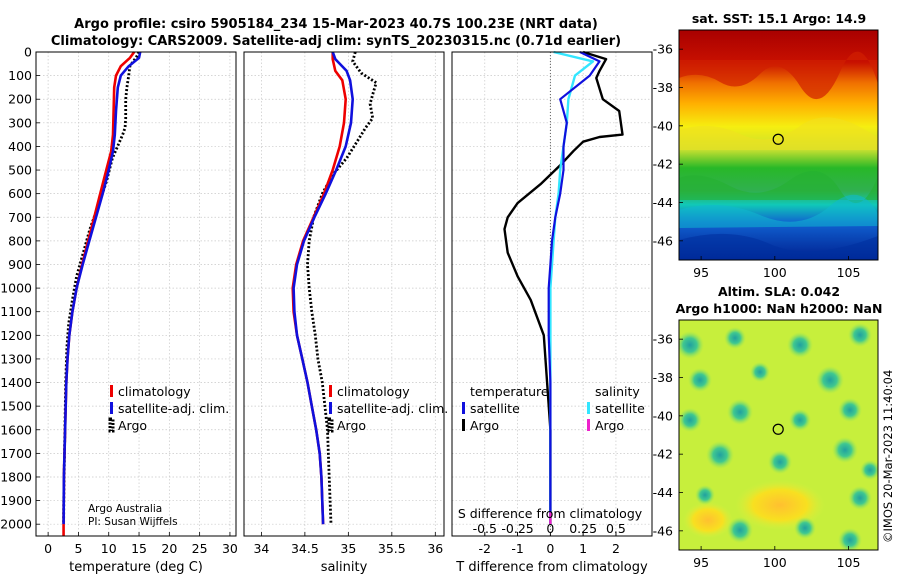  I want to click on sla-argo-marker, so click(778, 429).